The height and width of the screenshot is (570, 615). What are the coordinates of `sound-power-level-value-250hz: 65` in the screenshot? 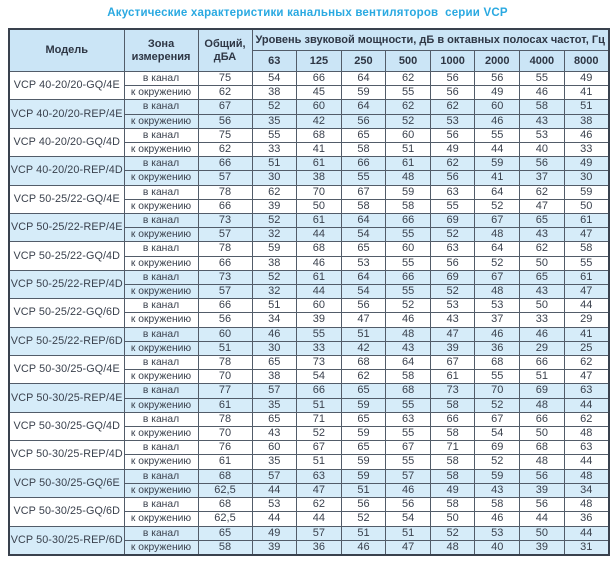 It's located at (363, 391).